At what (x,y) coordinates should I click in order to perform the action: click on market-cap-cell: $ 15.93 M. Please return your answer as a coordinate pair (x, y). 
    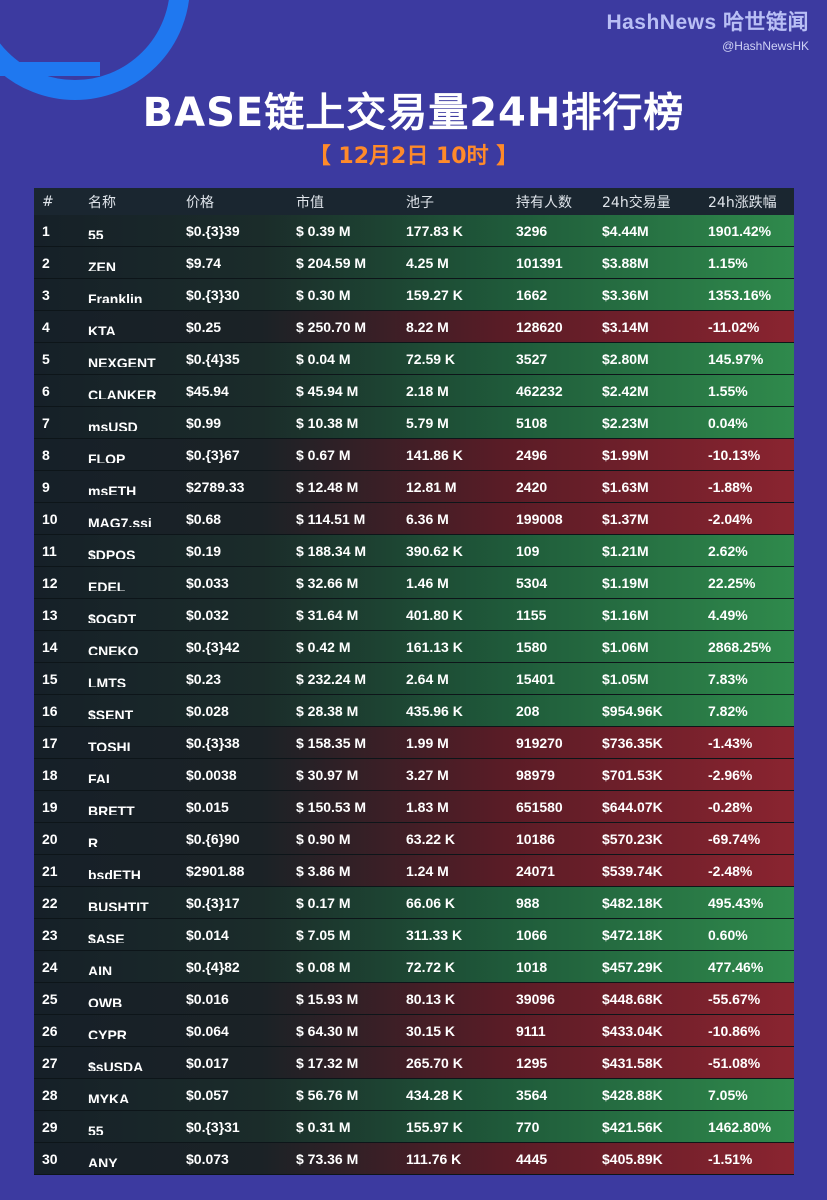
    Looking at the image, I should click on (327, 998).